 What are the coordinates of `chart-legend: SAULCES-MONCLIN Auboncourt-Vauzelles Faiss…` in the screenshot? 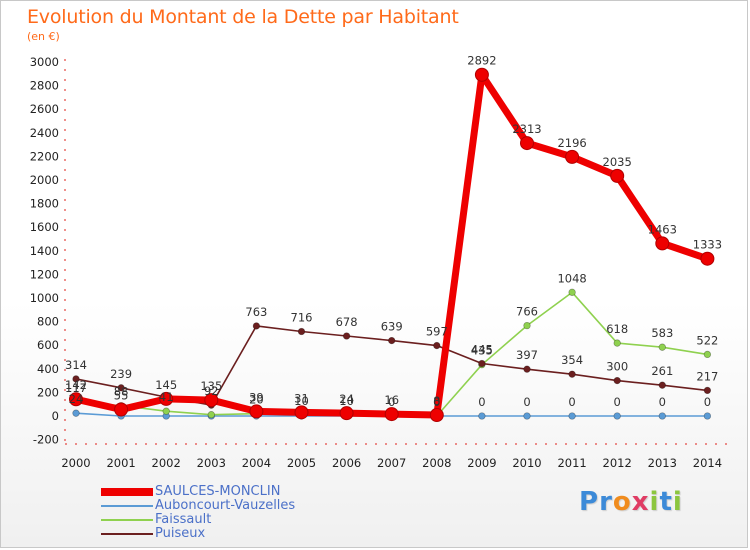 It's located at (231, 512).